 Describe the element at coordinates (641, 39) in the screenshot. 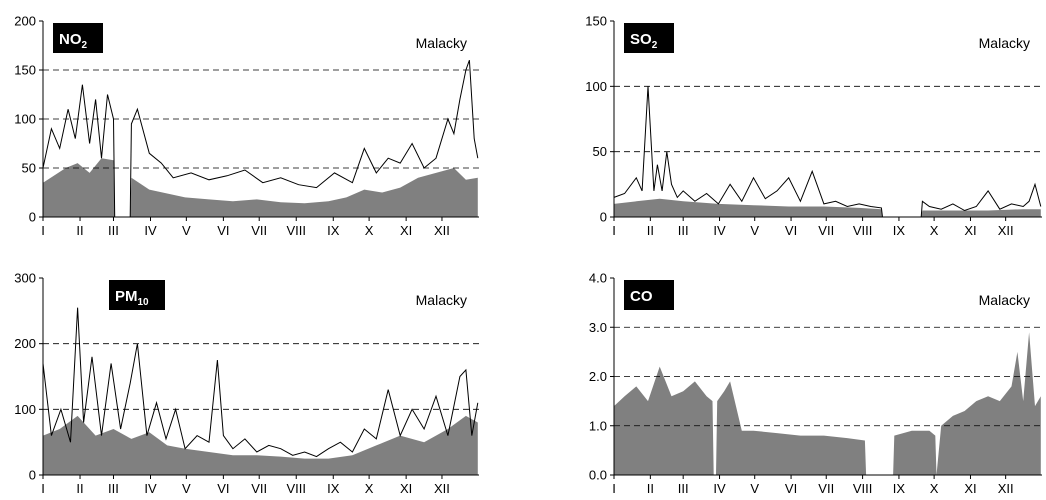

I see `pollutant-label-main: SO` at that location.